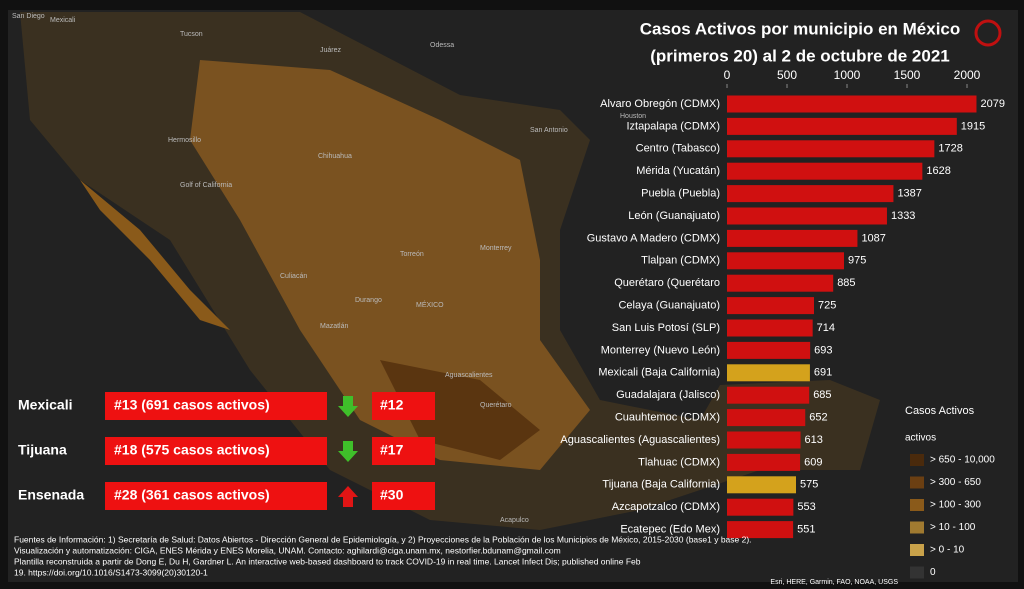  What do you see at coordinates (903, 216) in the screenshot?
I see `value-label: 1333` at bounding box center [903, 216].